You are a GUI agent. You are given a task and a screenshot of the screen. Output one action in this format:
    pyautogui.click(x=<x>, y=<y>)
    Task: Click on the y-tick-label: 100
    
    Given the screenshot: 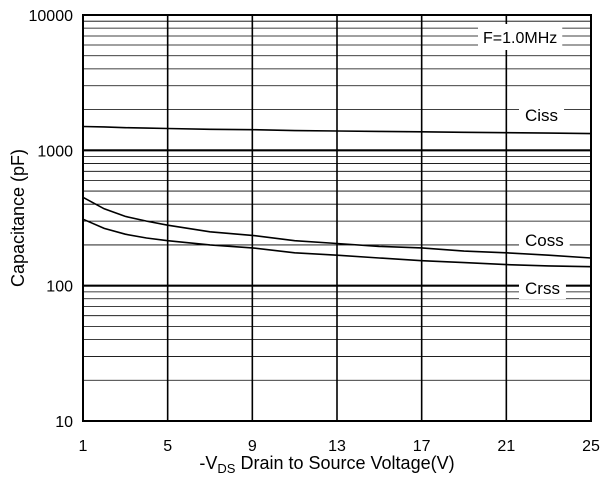 What is the action you would take?
    pyautogui.click(x=59, y=287)
    